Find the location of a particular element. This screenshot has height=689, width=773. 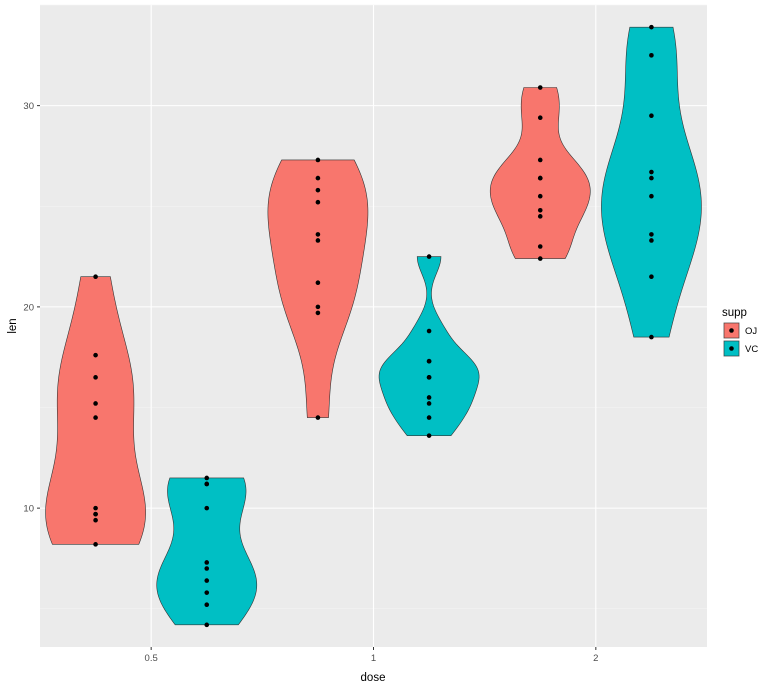

legend-label-oj: OJ is located at coordinates (751, 331).